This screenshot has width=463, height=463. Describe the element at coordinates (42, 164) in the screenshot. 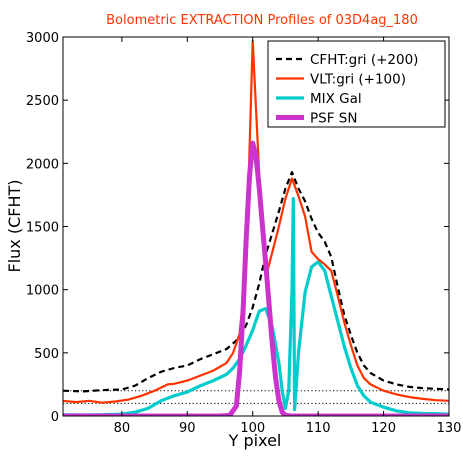

I see `y-tick-label: 2000` at that location.